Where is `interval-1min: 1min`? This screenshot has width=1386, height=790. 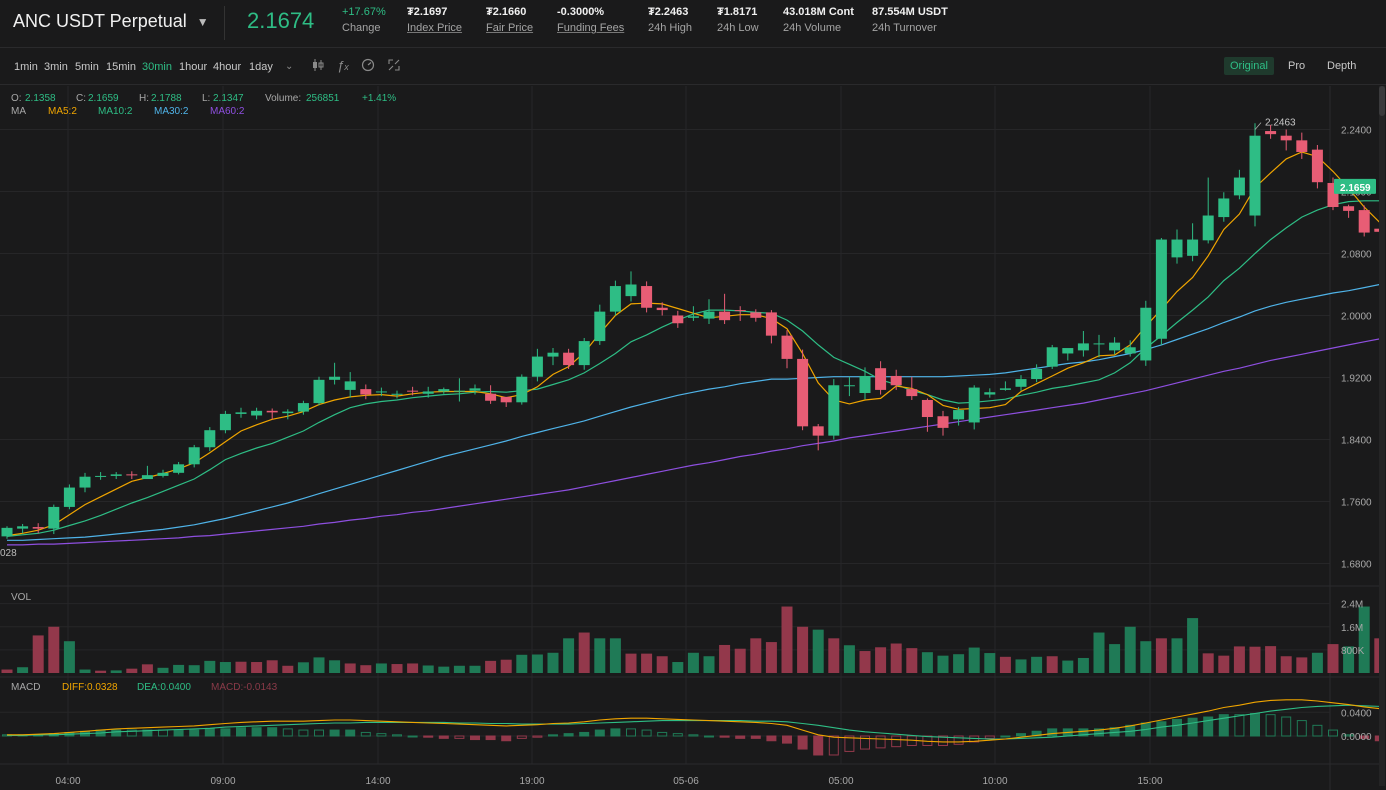 interval-1min: 1min is located at coordinates (26, 67).